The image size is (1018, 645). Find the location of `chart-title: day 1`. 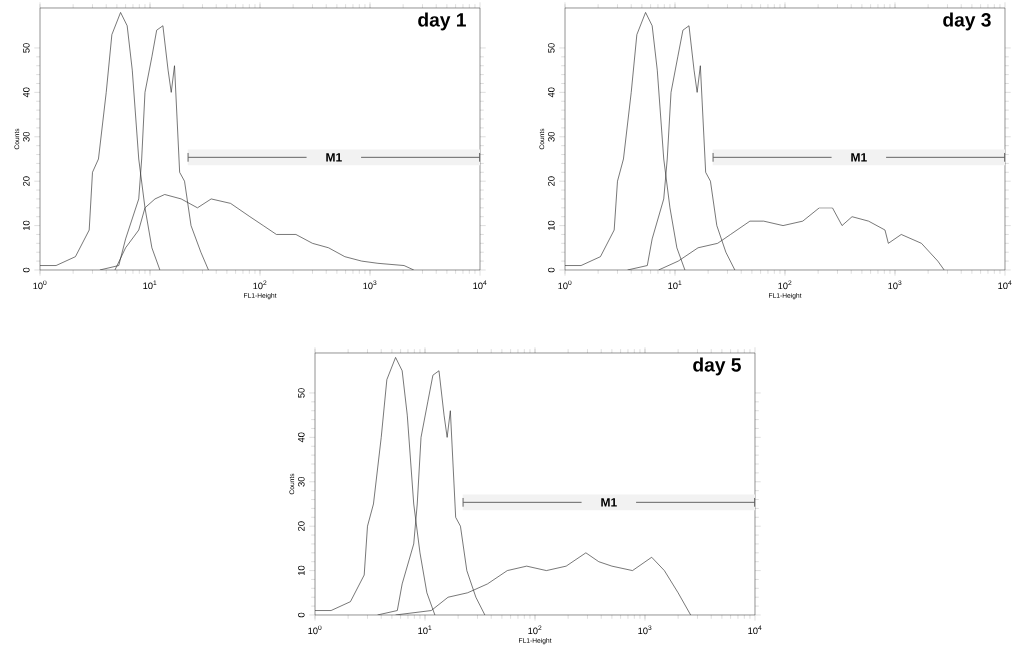

chart-title: day 1 is located at coordinates (442, 21).